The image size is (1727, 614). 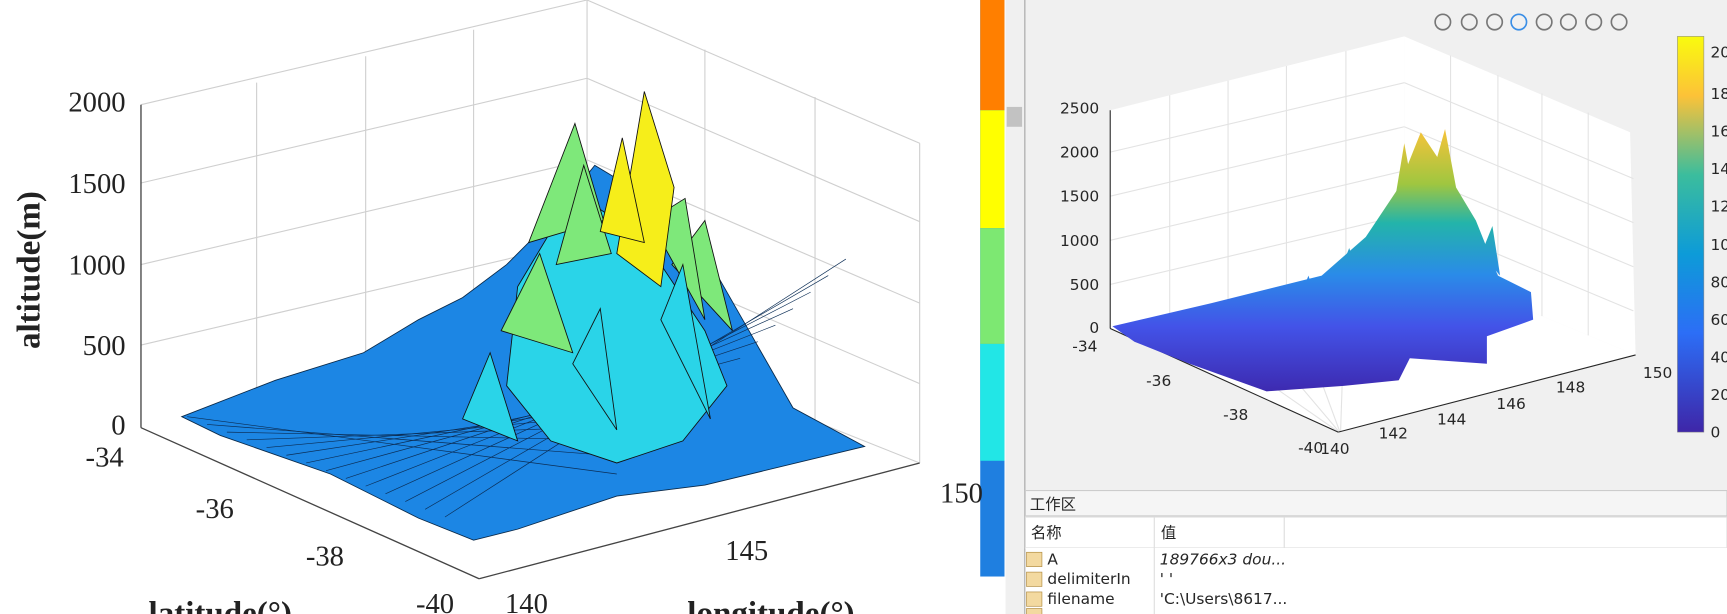 I want to click on scrollbar, so click(x=1015, y=307).